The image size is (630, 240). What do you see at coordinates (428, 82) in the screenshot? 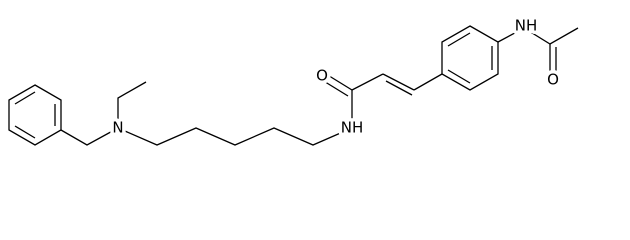
I see `aryl-bond` at bounding box center [428, 82].